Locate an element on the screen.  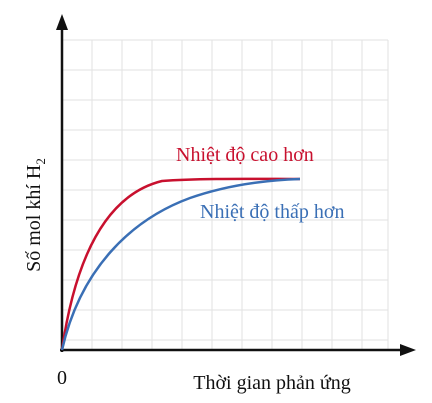
y-arrow is located at coordinates (62, 22).